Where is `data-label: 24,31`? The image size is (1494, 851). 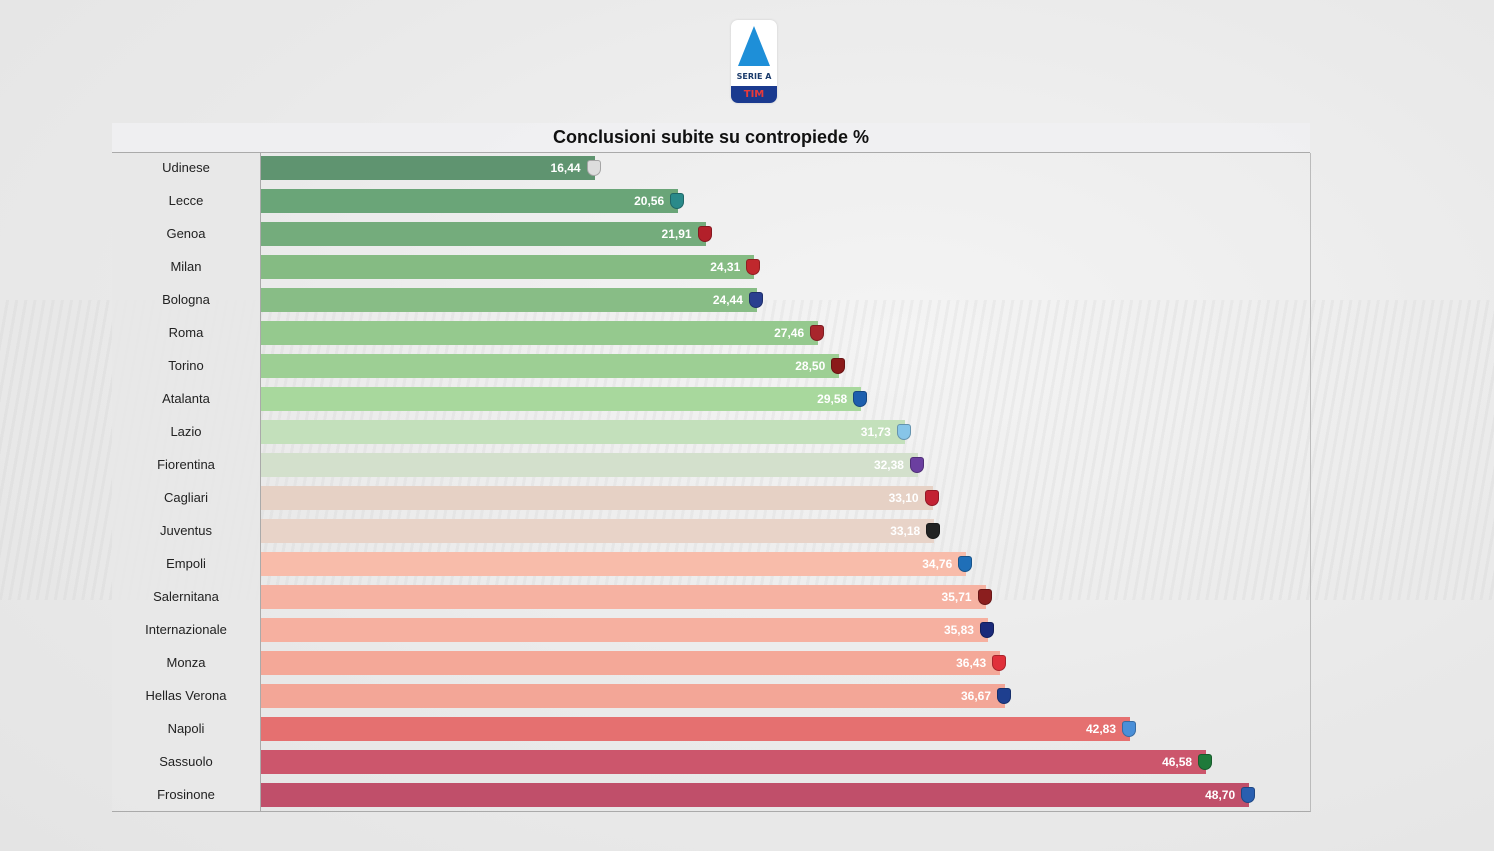
data-label: 24,31 is located at coordinates (725, 267).